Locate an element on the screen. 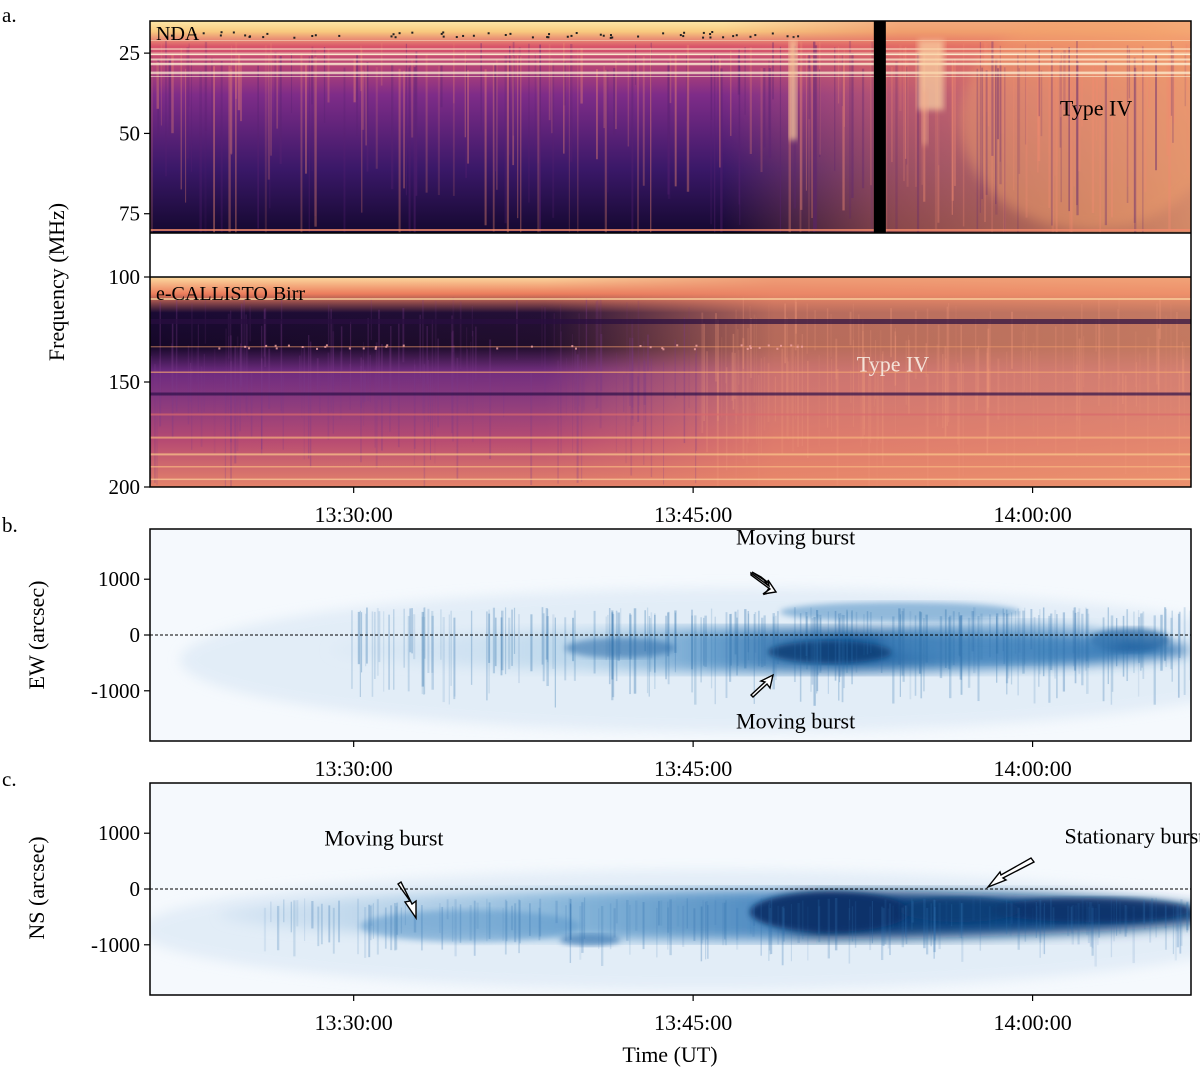  y-tick-label: 100 is located at coordinates (125, 277).